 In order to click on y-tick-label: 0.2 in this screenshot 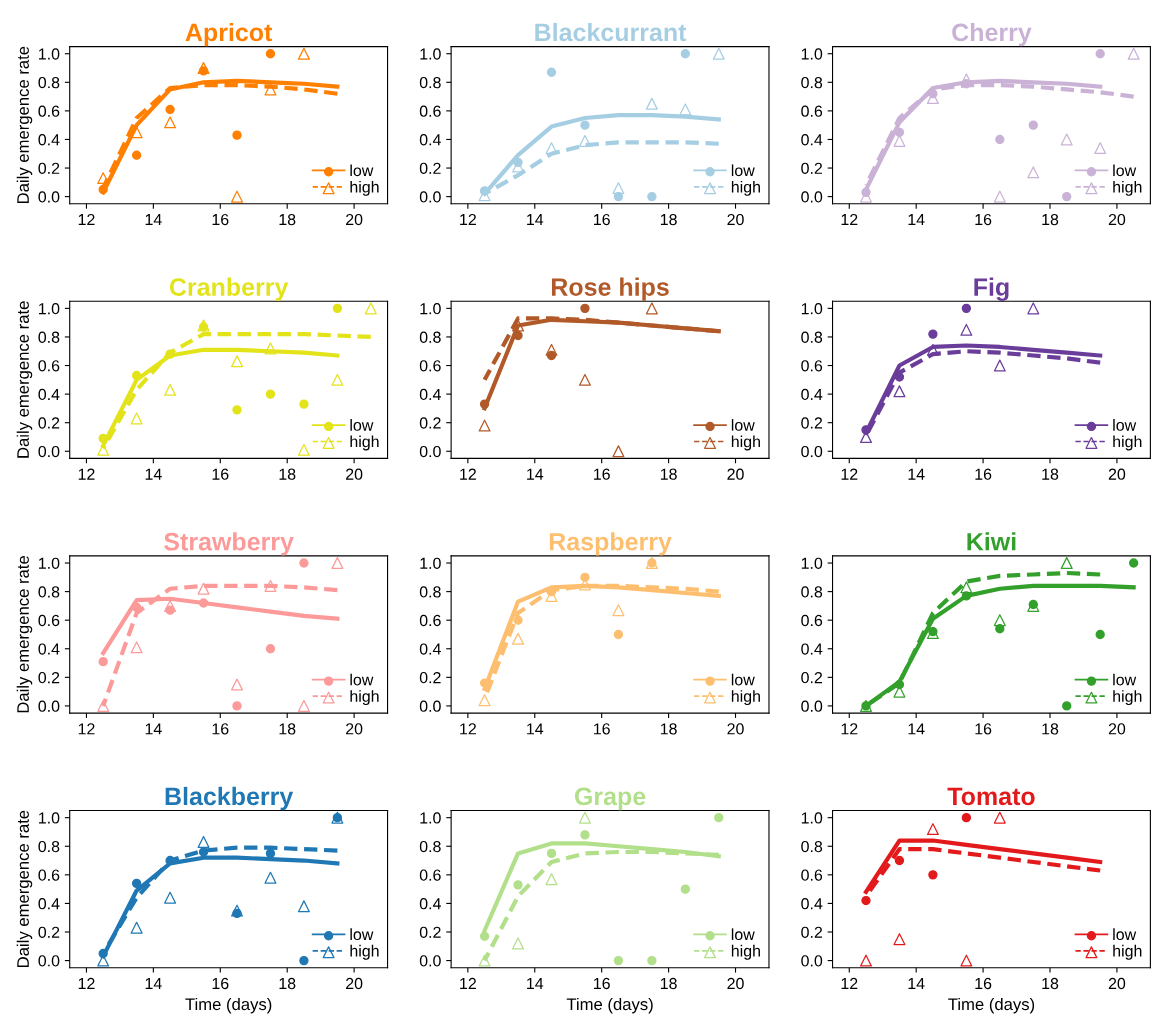, I will do `click(49, 423)`.